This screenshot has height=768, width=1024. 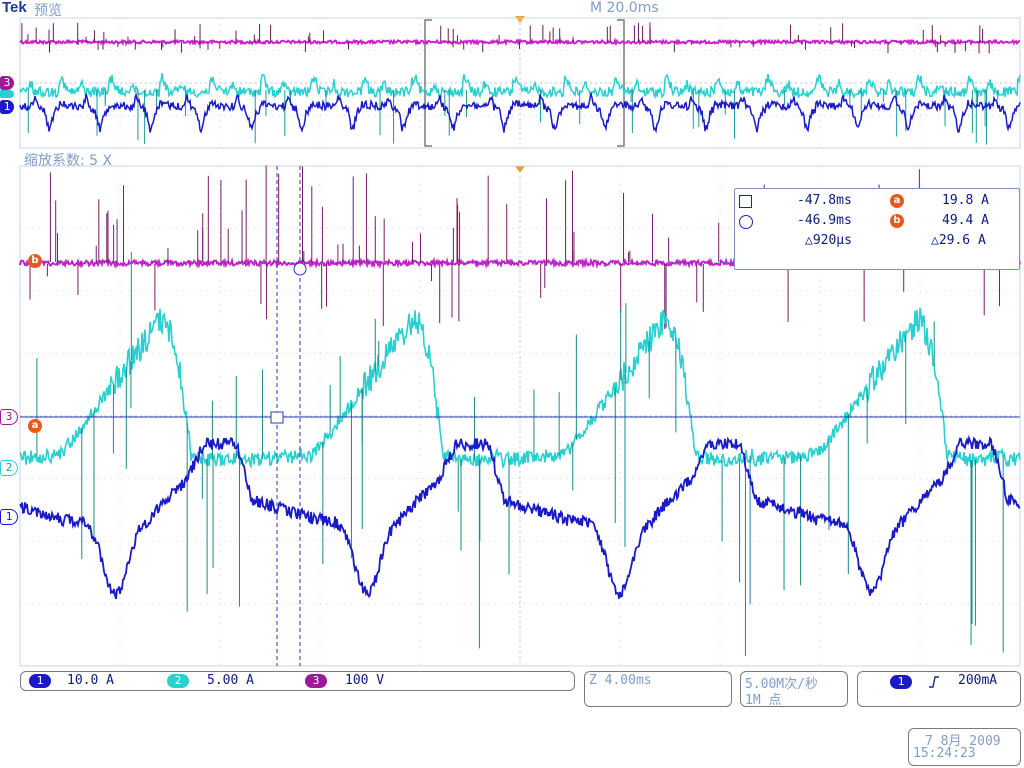 I want to click on trigger-source-badge: 1, so click(x=901, y=682).